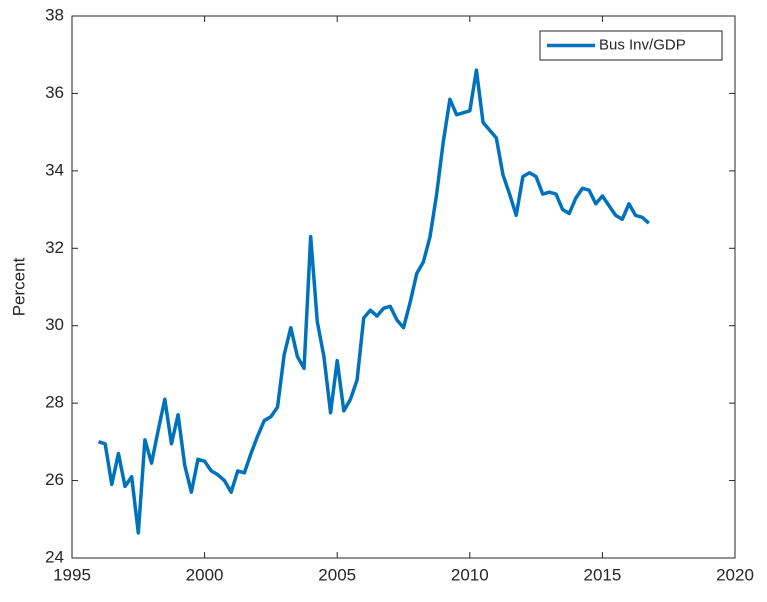  I want to click on y-tick-label: 24, so click(54, 556).